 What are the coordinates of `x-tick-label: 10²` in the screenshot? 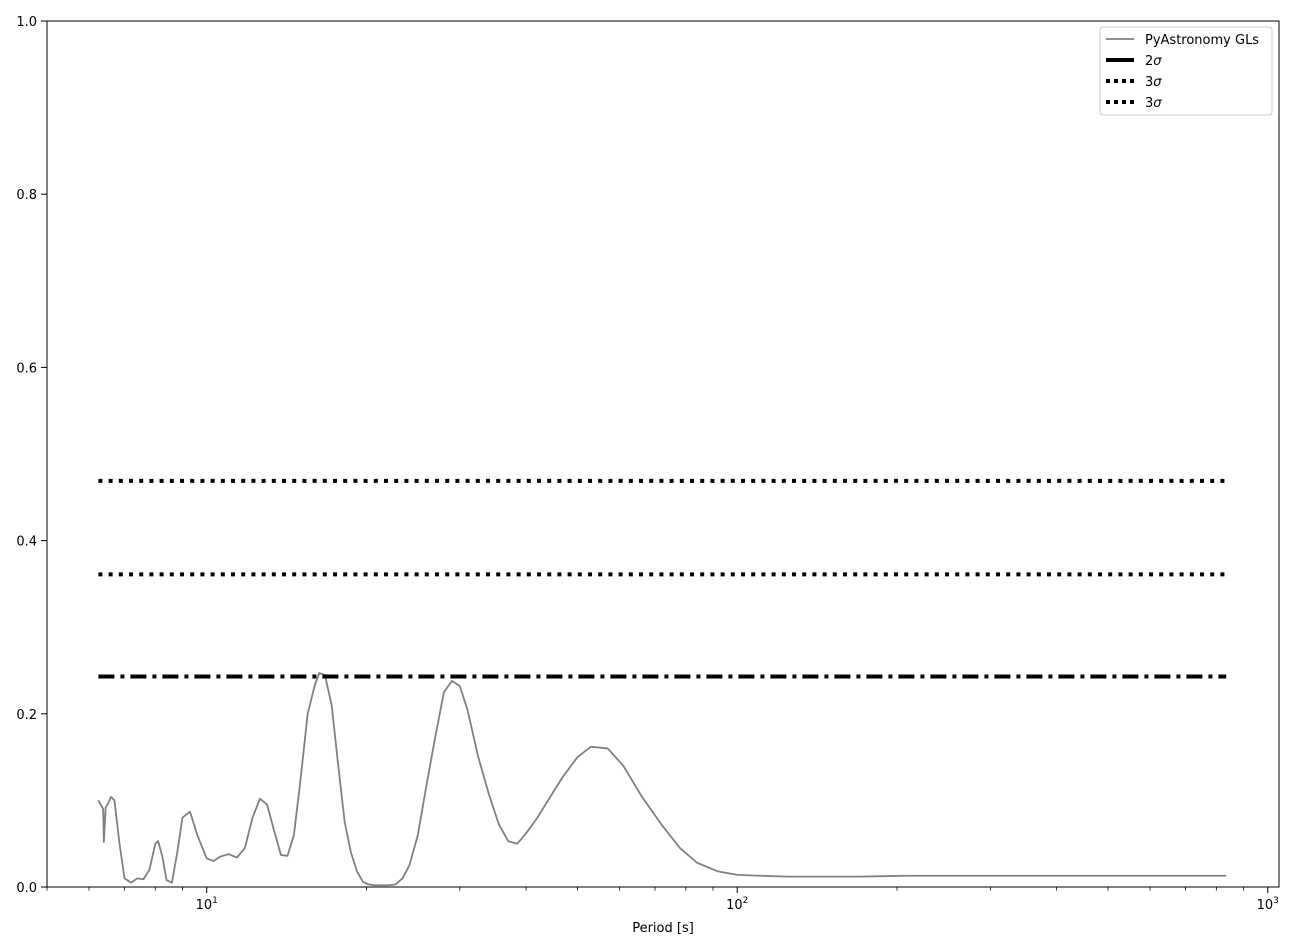 It's located at (737, 904).